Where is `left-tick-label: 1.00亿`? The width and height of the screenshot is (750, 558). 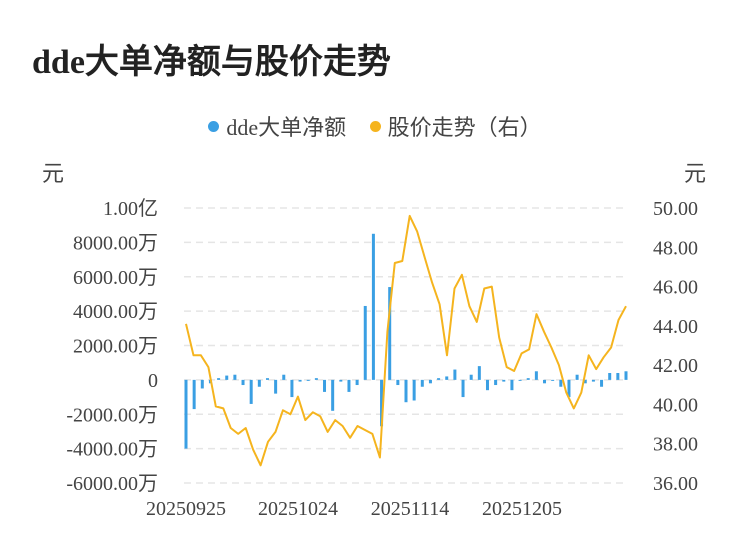
left-tick-label: 1.00亿 is located at coordinates (130, 208).